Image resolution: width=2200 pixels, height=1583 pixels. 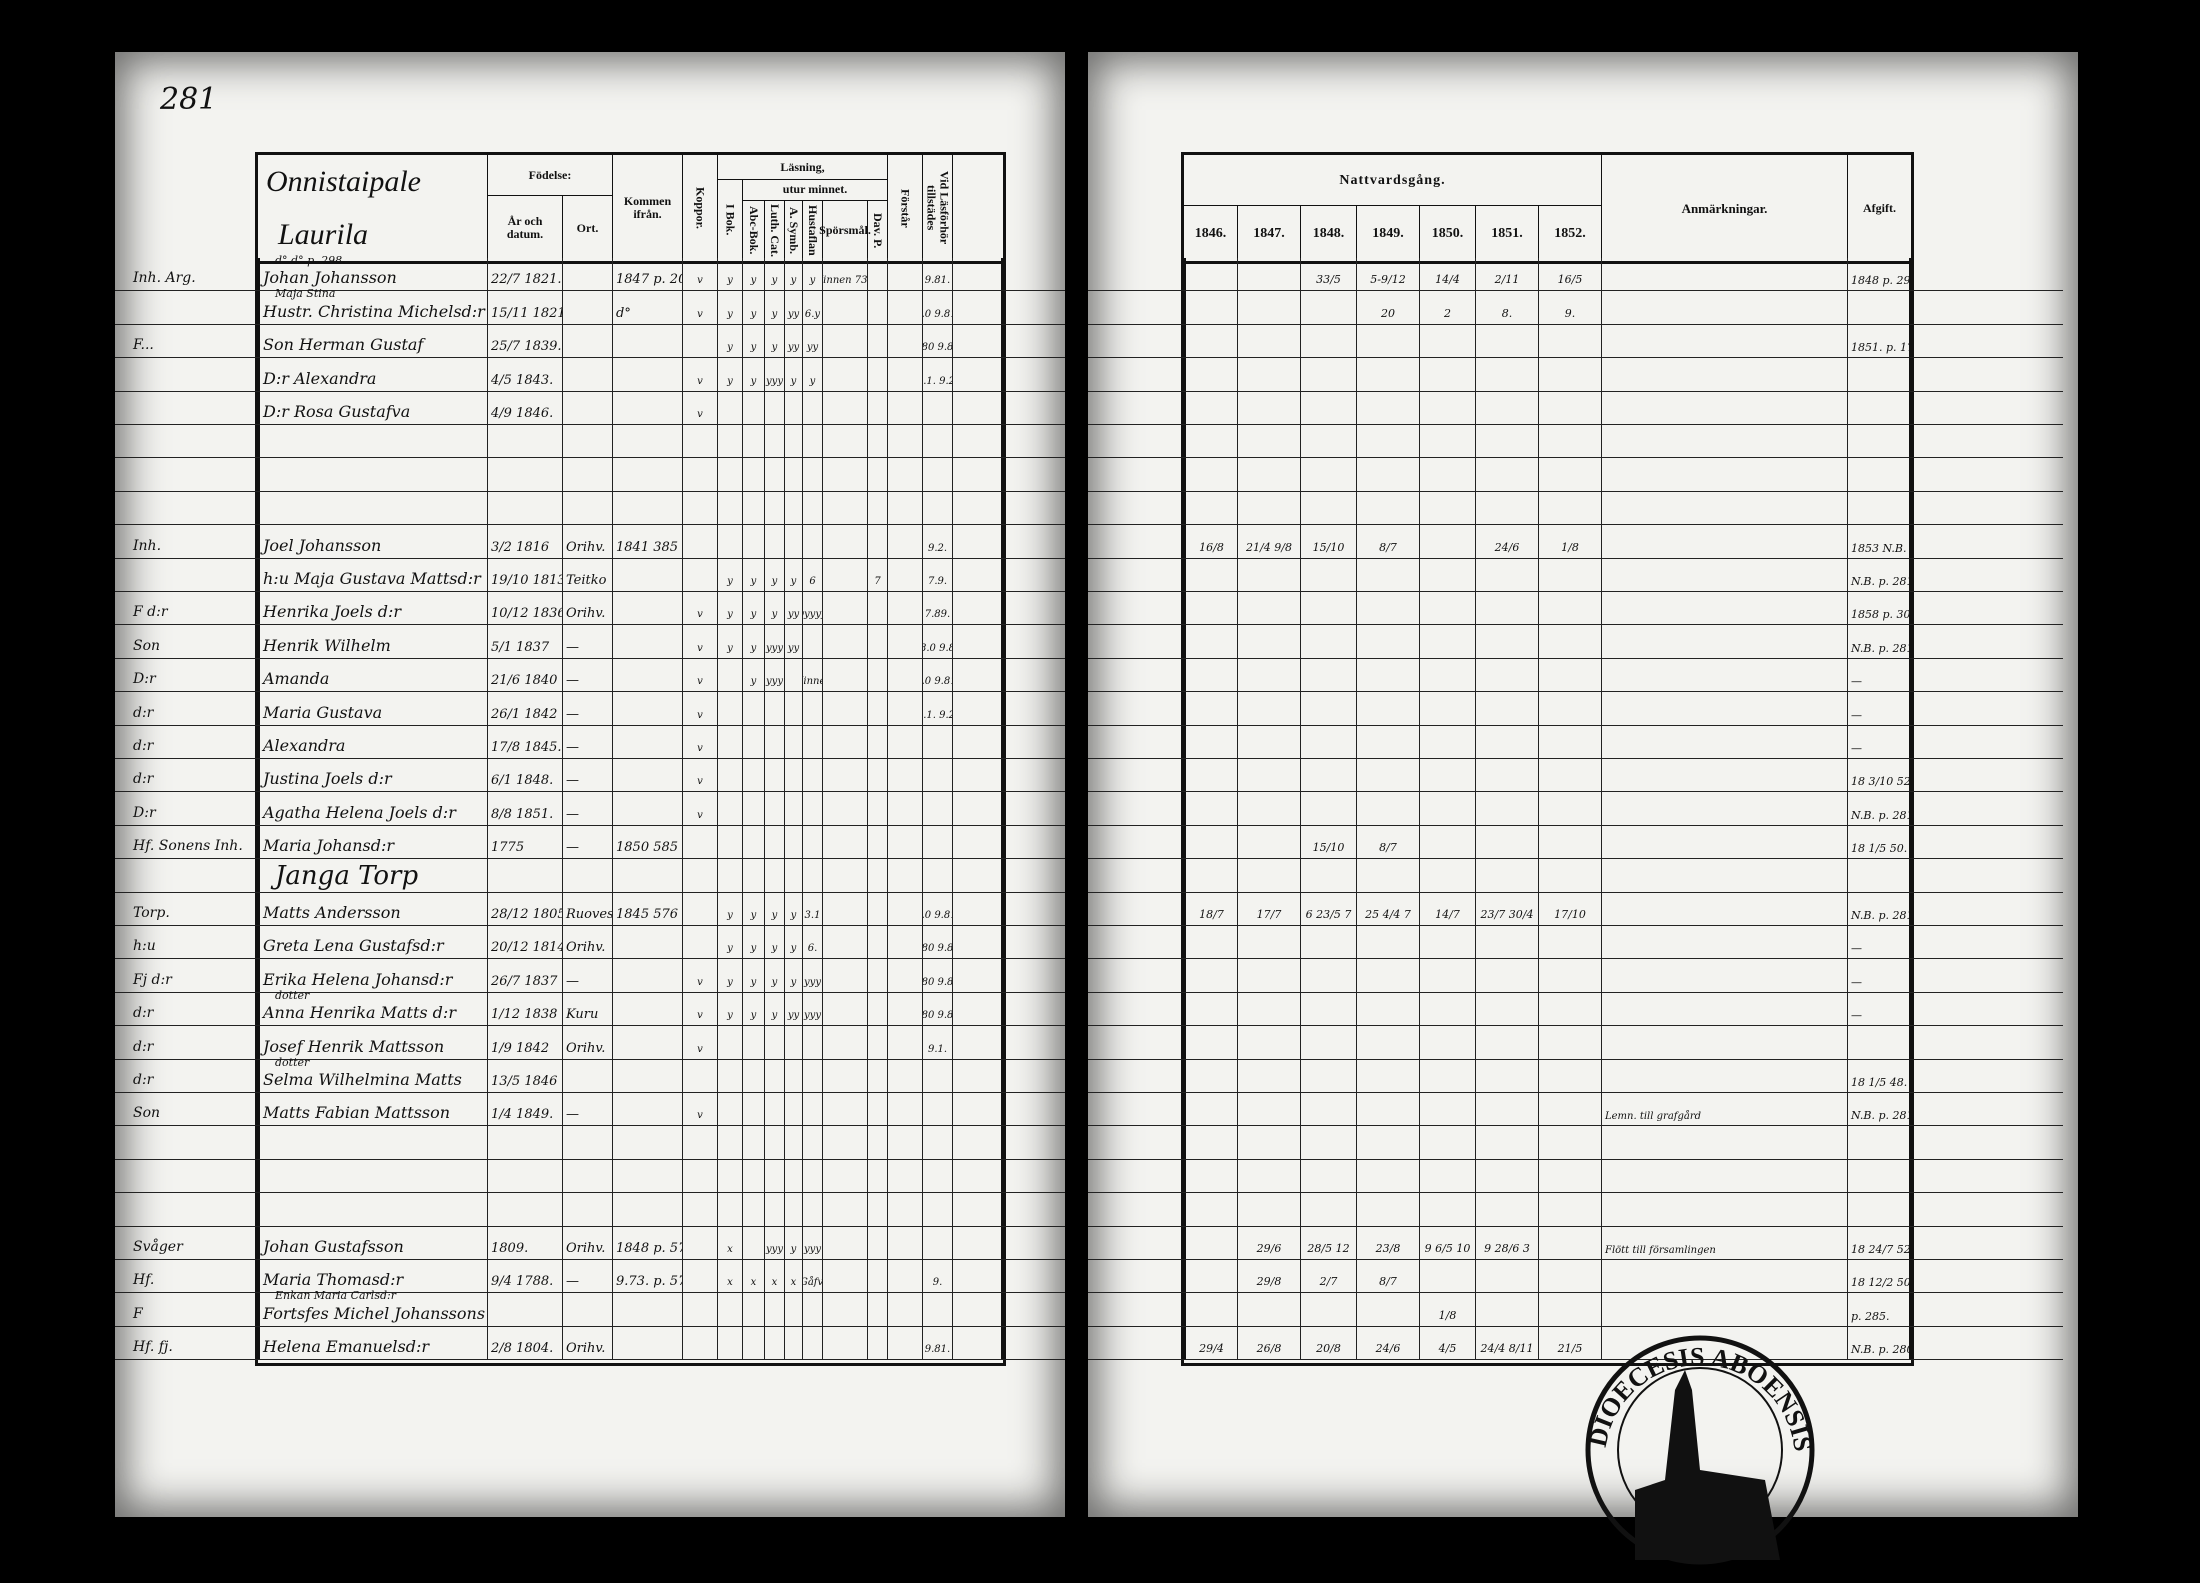 What do you see at coordinates (525, 307) in the screenshot?
I see `cell-born: 15/11 1821.` at bounding box center [525, 307].